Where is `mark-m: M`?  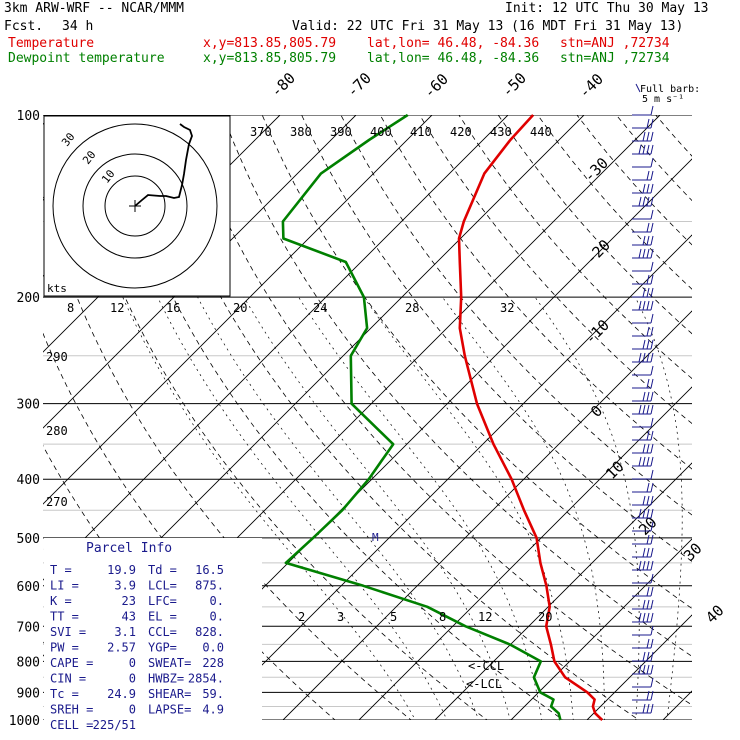 mark-m: M is located at coordinates (375, 537).